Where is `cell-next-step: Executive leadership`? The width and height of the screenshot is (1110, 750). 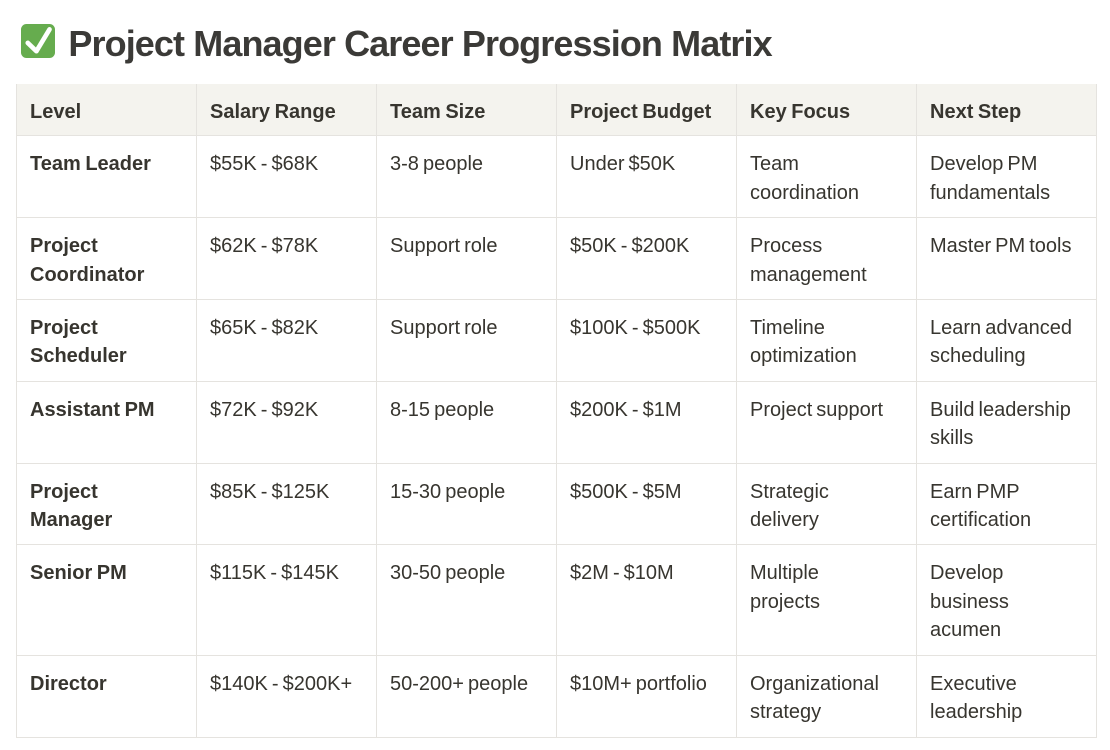
cell-next-step: Executive leadership is located at coordinates (1006, 696).